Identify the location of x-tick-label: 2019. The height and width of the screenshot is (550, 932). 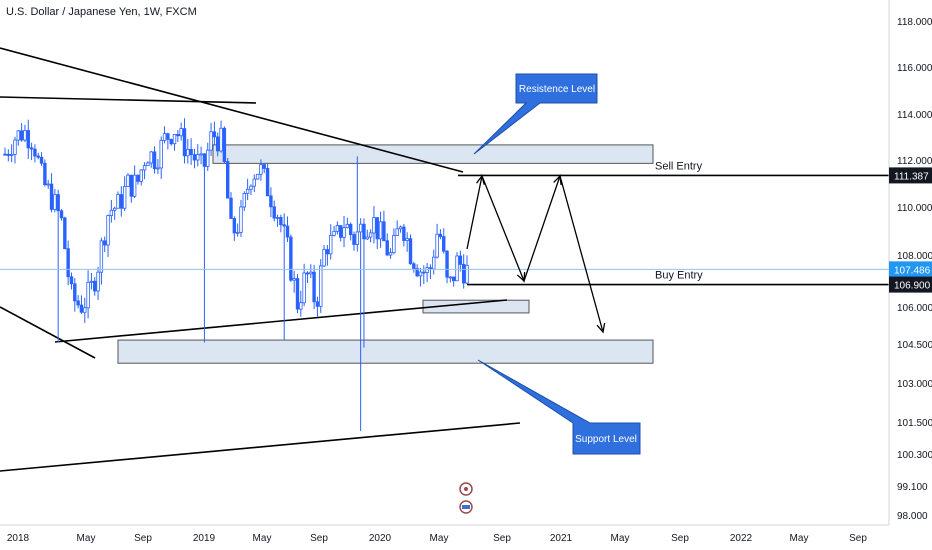
(204, 538).